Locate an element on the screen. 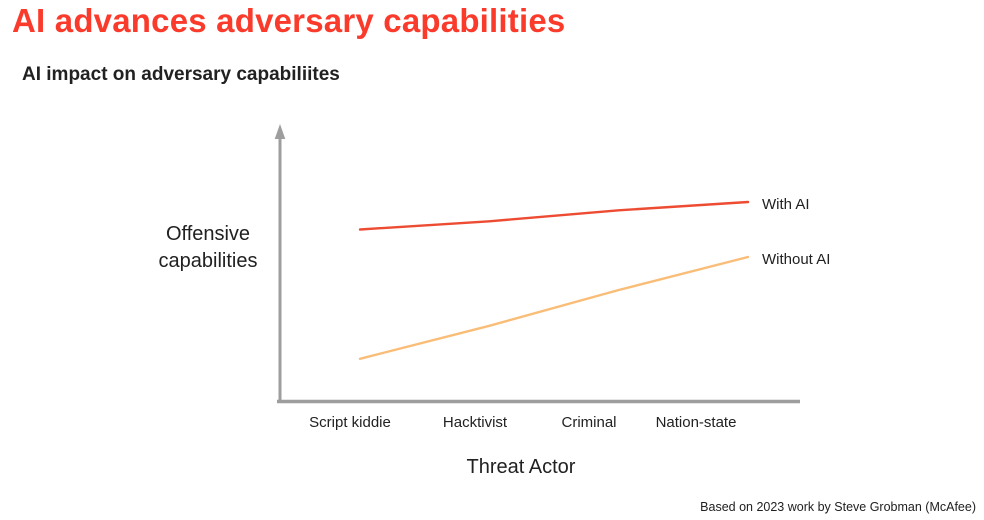 This screenshot has height=520, width=984. page-title: AI advances adversary capabilities is located at coordinates (289, 20).